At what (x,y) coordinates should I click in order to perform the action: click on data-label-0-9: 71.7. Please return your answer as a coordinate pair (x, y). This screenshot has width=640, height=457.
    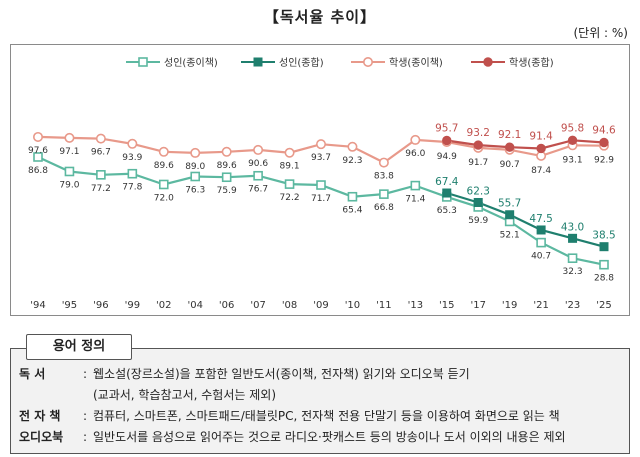
    Looking at the image, I should click on (321, 199).